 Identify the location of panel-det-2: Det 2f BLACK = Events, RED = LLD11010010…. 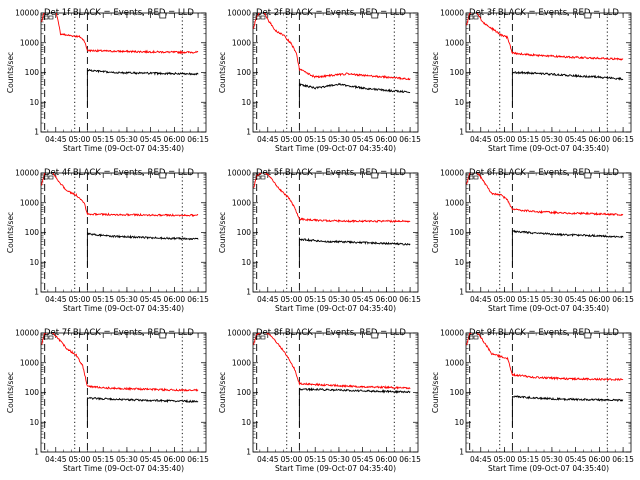
(319, 80).